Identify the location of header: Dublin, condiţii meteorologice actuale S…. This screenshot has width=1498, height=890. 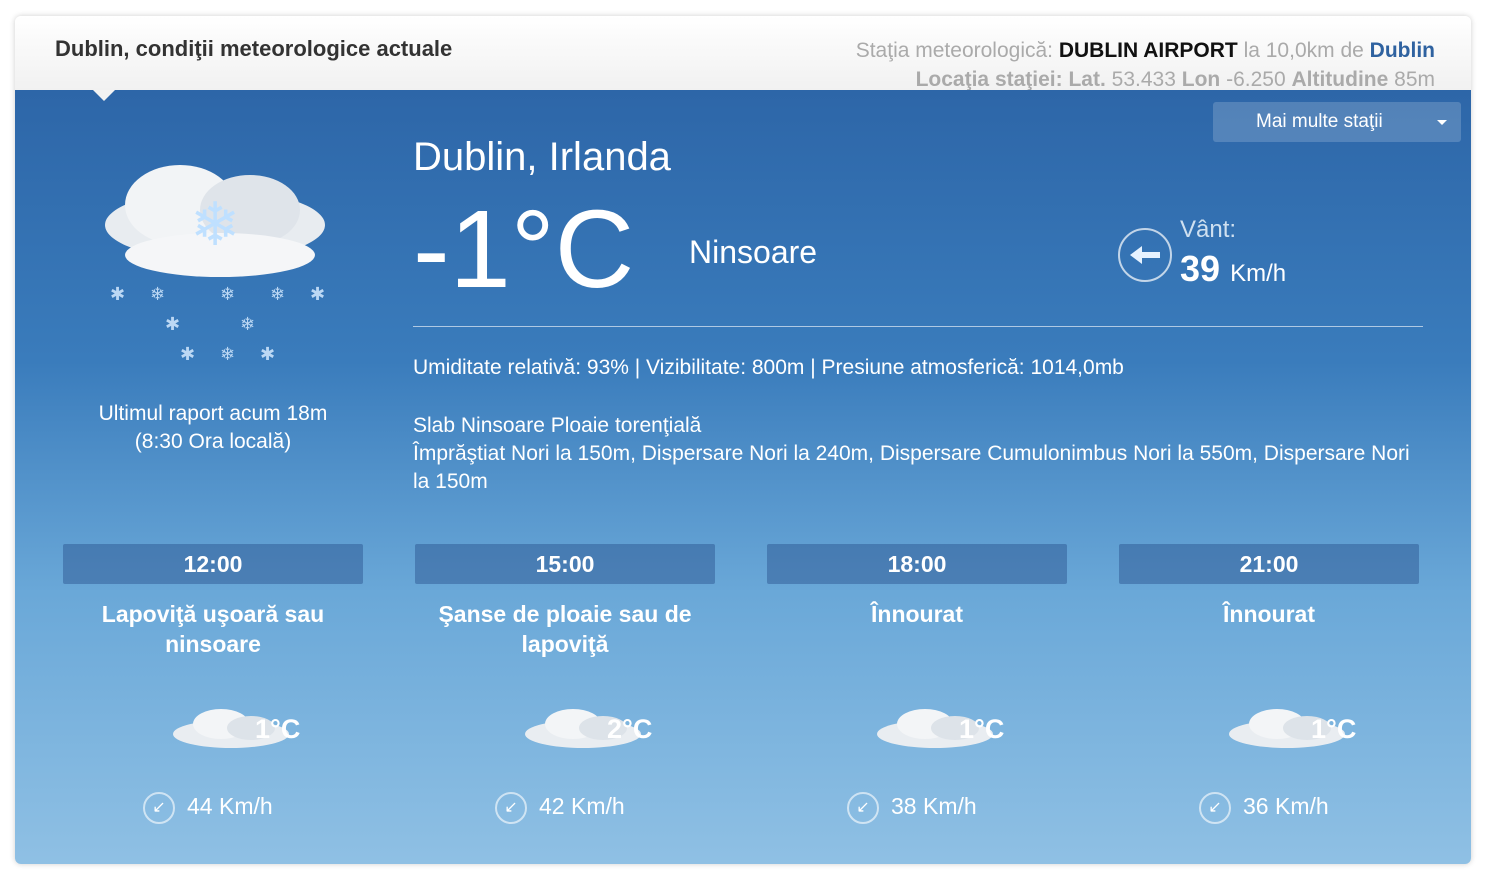
(743, 53).